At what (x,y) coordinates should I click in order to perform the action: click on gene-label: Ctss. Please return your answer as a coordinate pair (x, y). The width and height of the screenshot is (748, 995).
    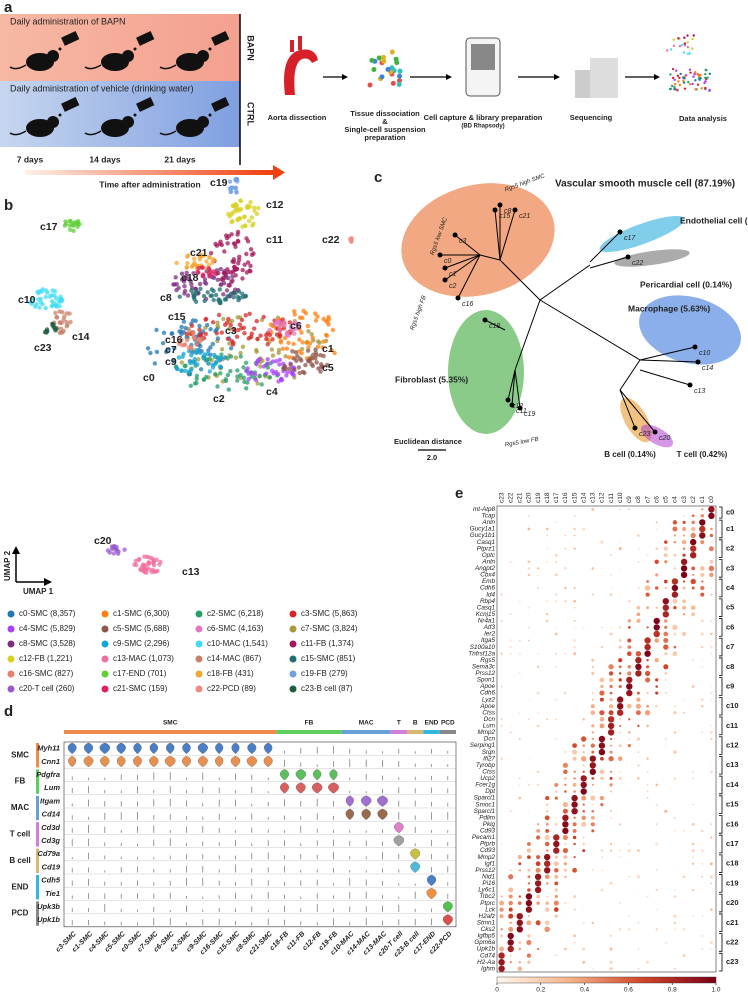
    Looking at the image, I should click on (488, 771).